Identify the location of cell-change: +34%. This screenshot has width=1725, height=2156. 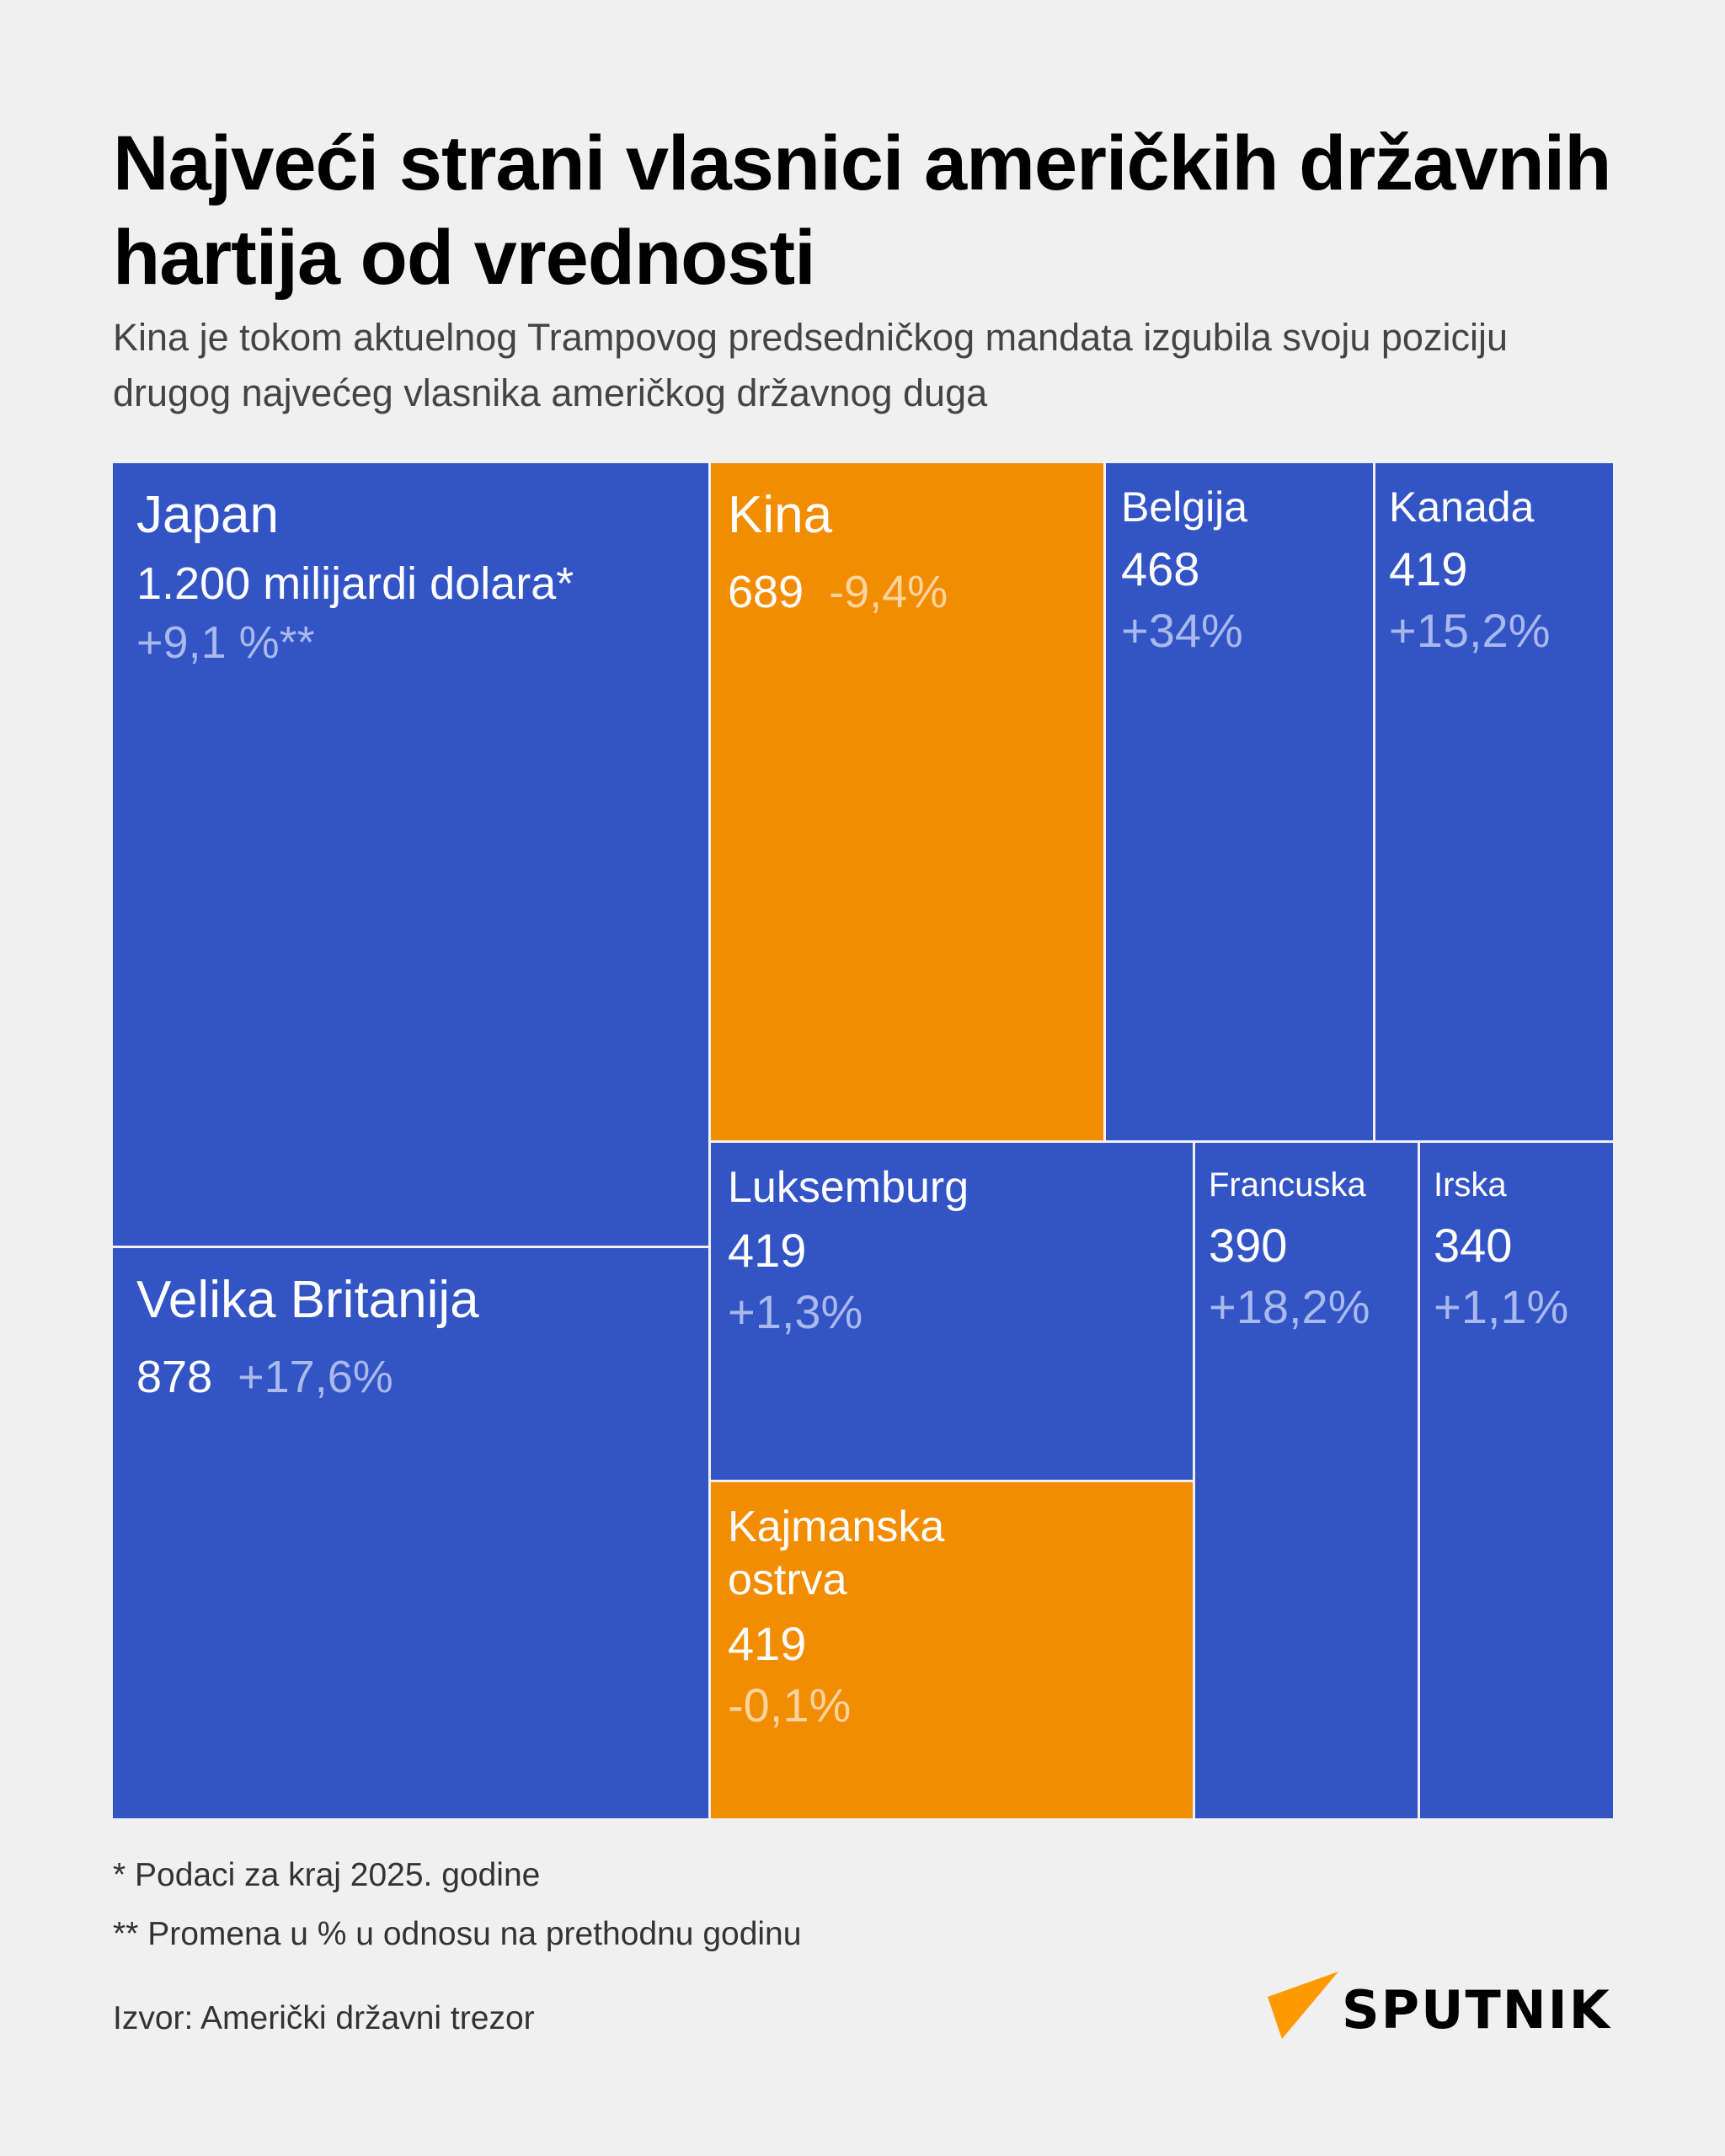
(1182, 630).